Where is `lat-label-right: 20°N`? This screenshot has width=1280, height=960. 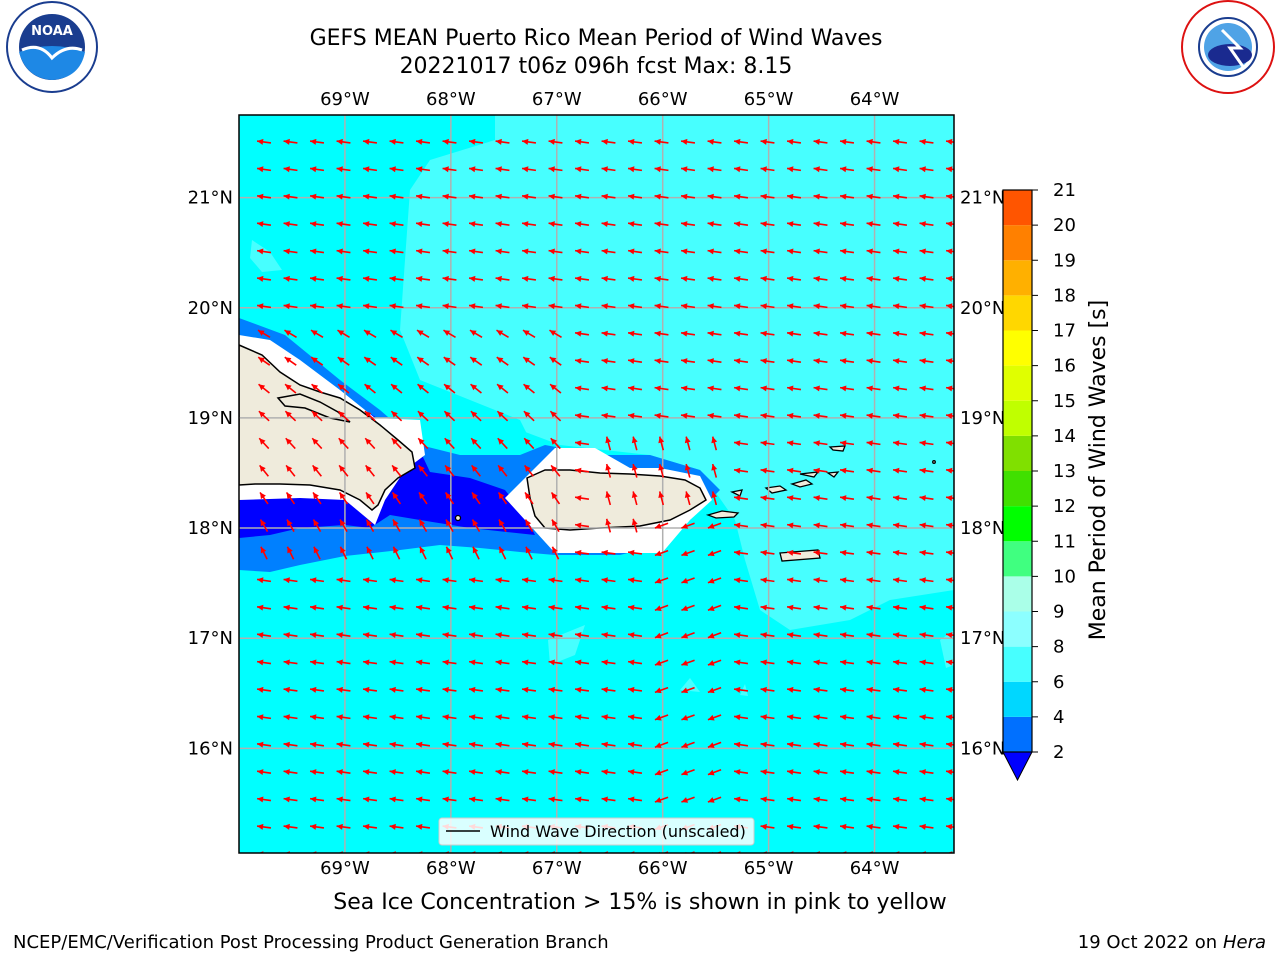
lat-label-right: 20°N is located at coordinates (982, 308).